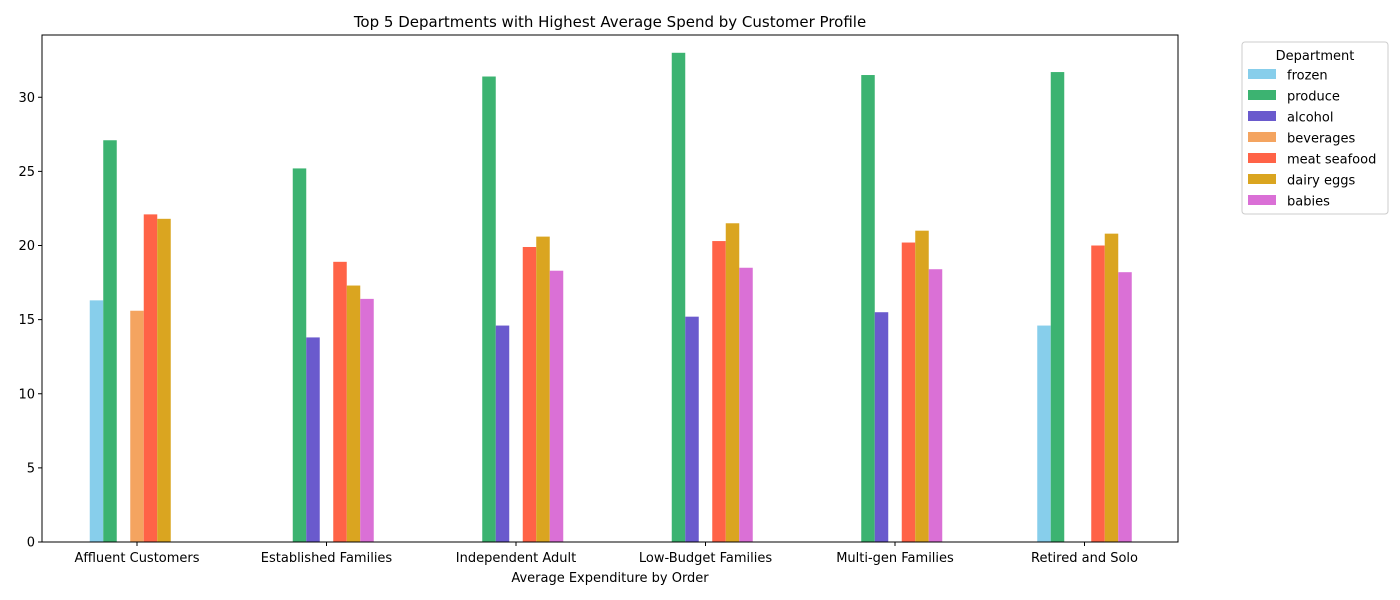  I want to click on y-tick-label: 25, so click(26, 172).